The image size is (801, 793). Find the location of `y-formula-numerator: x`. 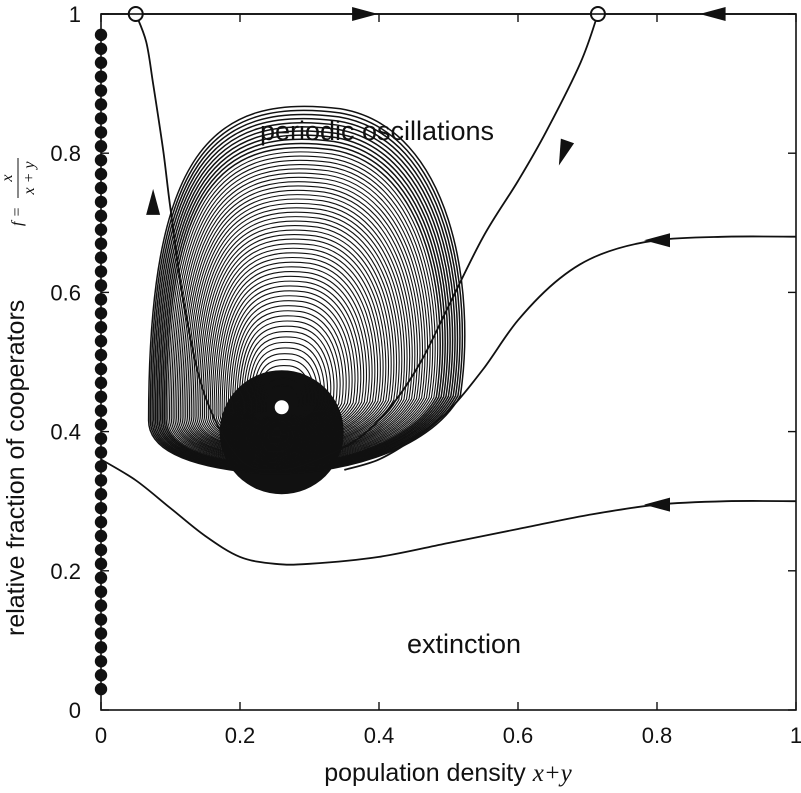

y-formula-numerator: x is located at coordinates (8, 178).